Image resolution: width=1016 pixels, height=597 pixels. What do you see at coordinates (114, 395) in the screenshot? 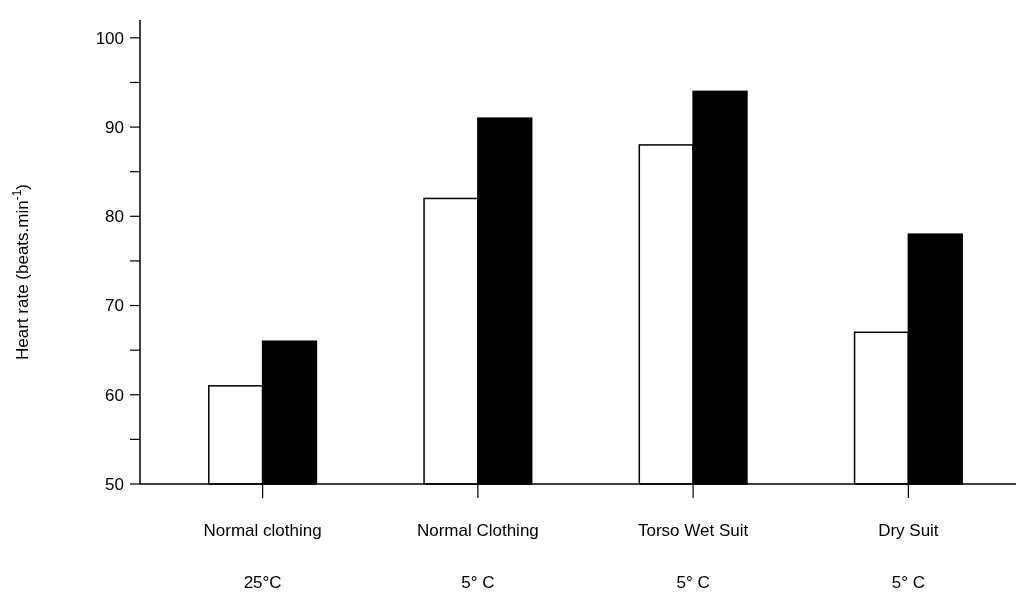
I see `y-tick-label: 60` at bounding box center [114, 395].